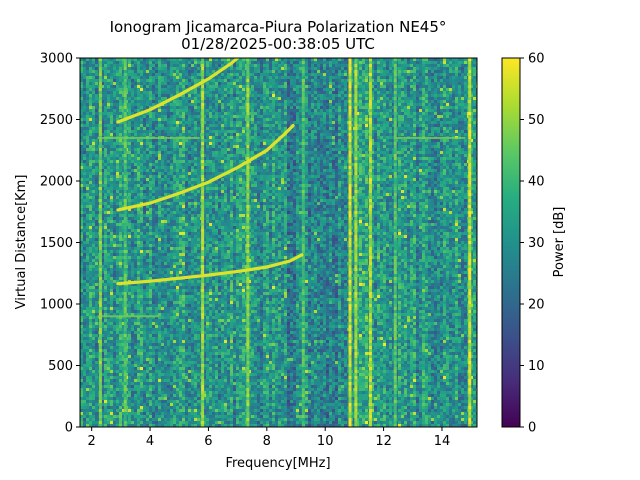 The image size is (640, 480). What do you see at coordinates (536, 182) in the screenshot?
I see `colorbar-tick-label: 40` at bounding box center [536, 182].